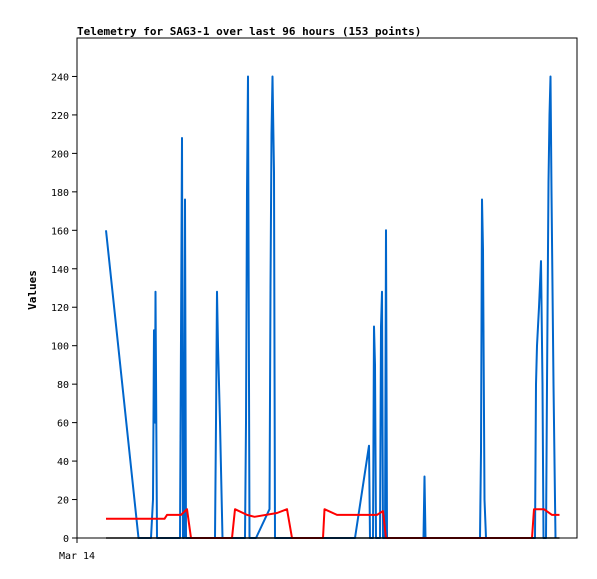 The height and width of the screenshot is (579, 597). What do you see at coordinates (60, 77) in the screenshot?
I see `y-tick-label: 240` at bounding box center [60, 77].